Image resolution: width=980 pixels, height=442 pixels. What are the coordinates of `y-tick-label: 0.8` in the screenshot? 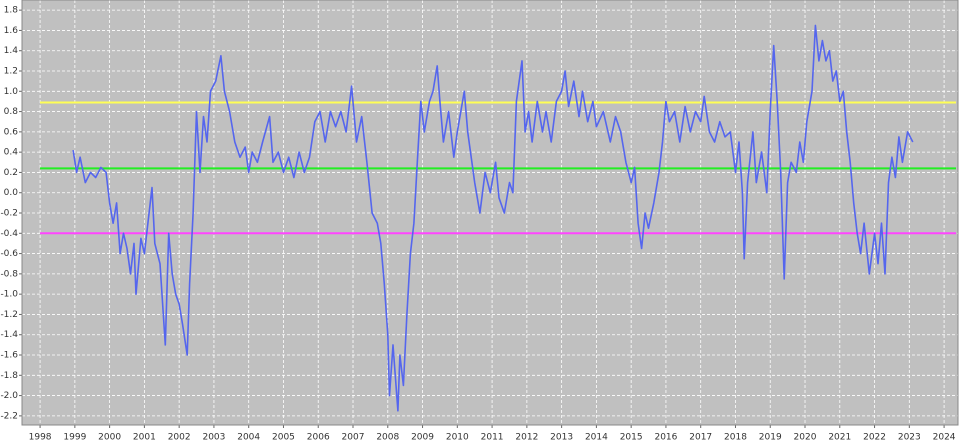 It's located at (11, 112).